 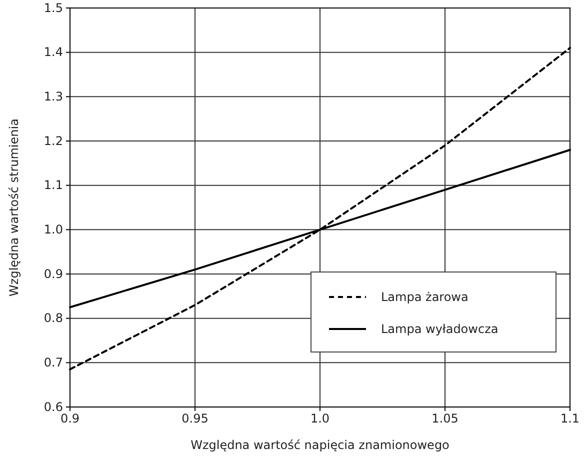 What do you see at coordinates (445, 419) in the screenshot?
I see `x-tick-label: 1.05` at bounding box center [445, 419].